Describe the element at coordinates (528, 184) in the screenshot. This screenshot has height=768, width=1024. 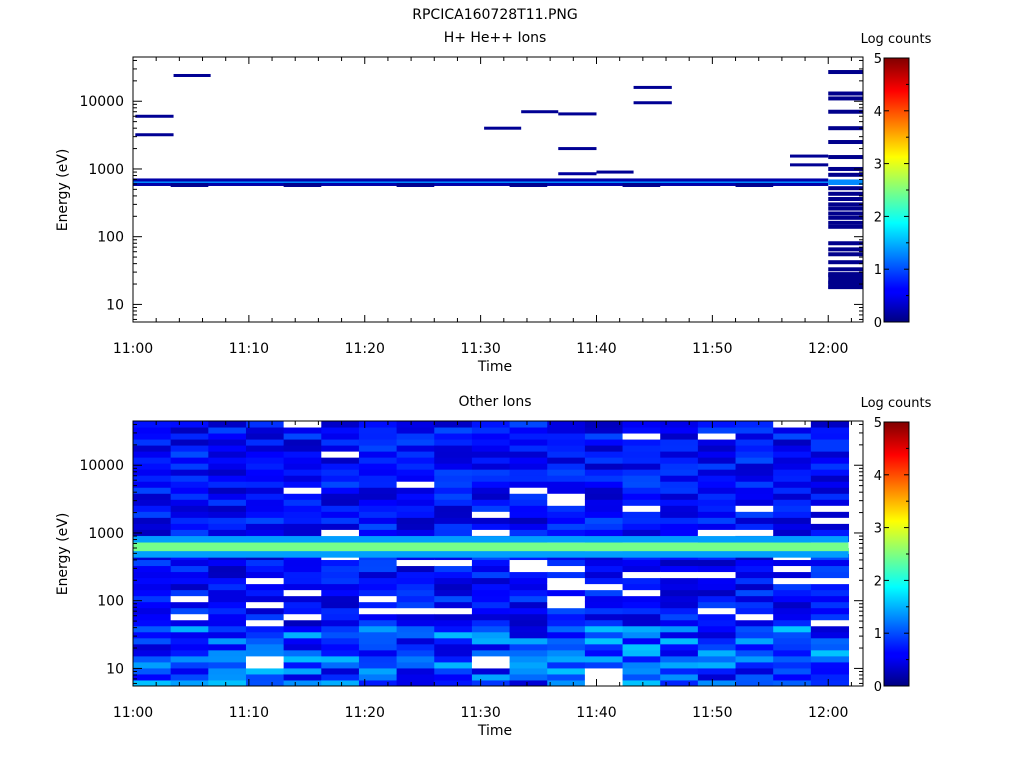
I see `band-edge` at that location.